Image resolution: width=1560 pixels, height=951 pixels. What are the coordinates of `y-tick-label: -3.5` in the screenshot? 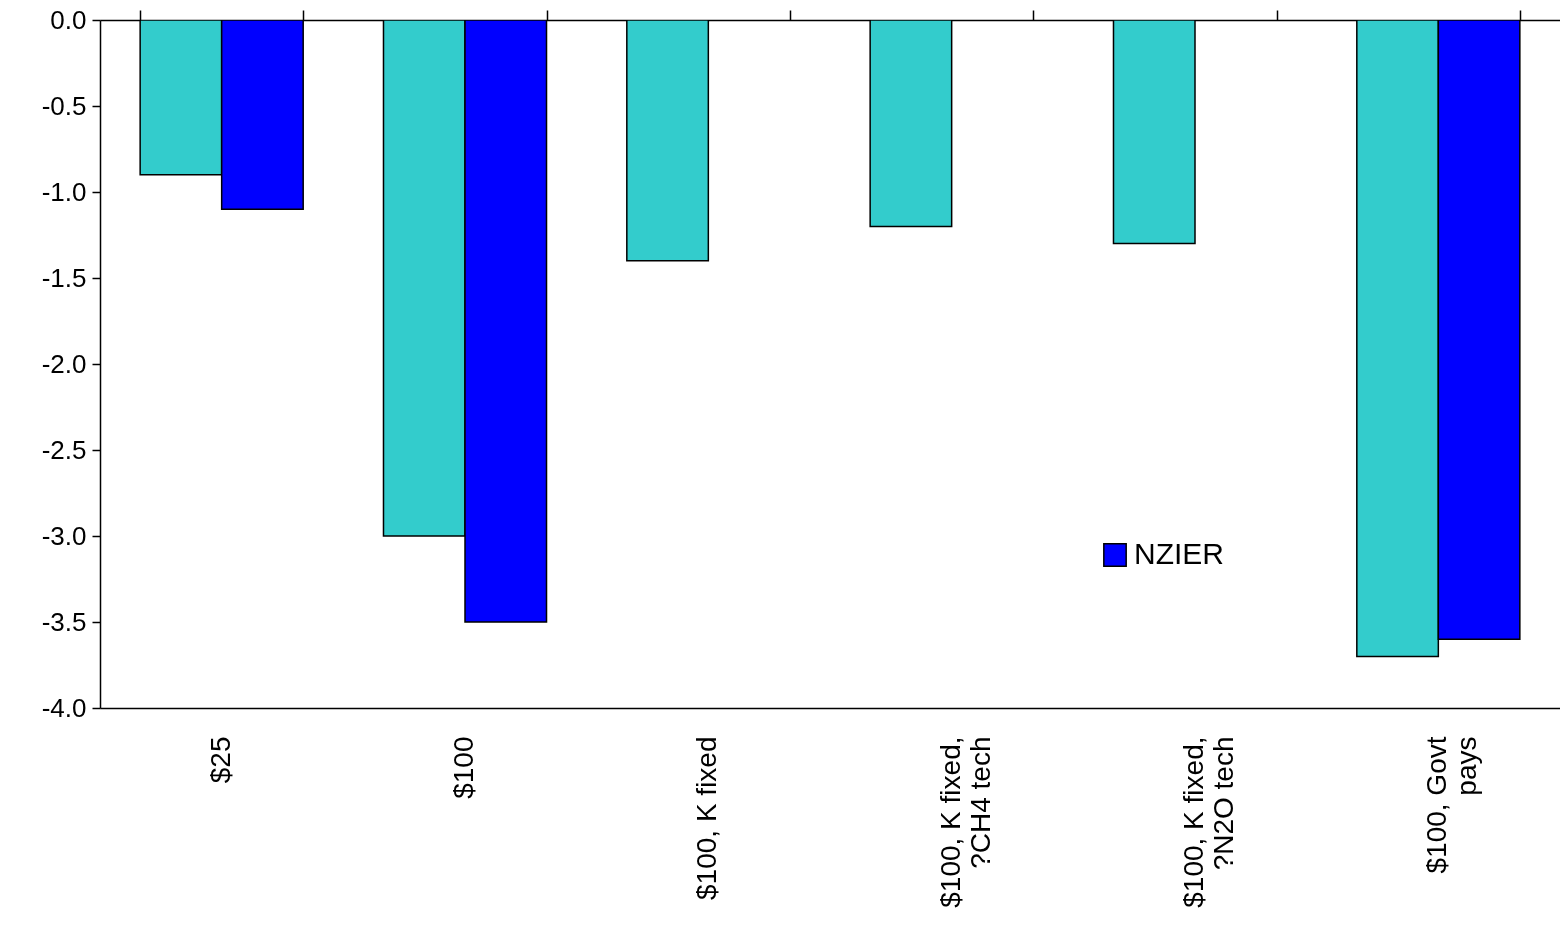 It's located at (64, 621).